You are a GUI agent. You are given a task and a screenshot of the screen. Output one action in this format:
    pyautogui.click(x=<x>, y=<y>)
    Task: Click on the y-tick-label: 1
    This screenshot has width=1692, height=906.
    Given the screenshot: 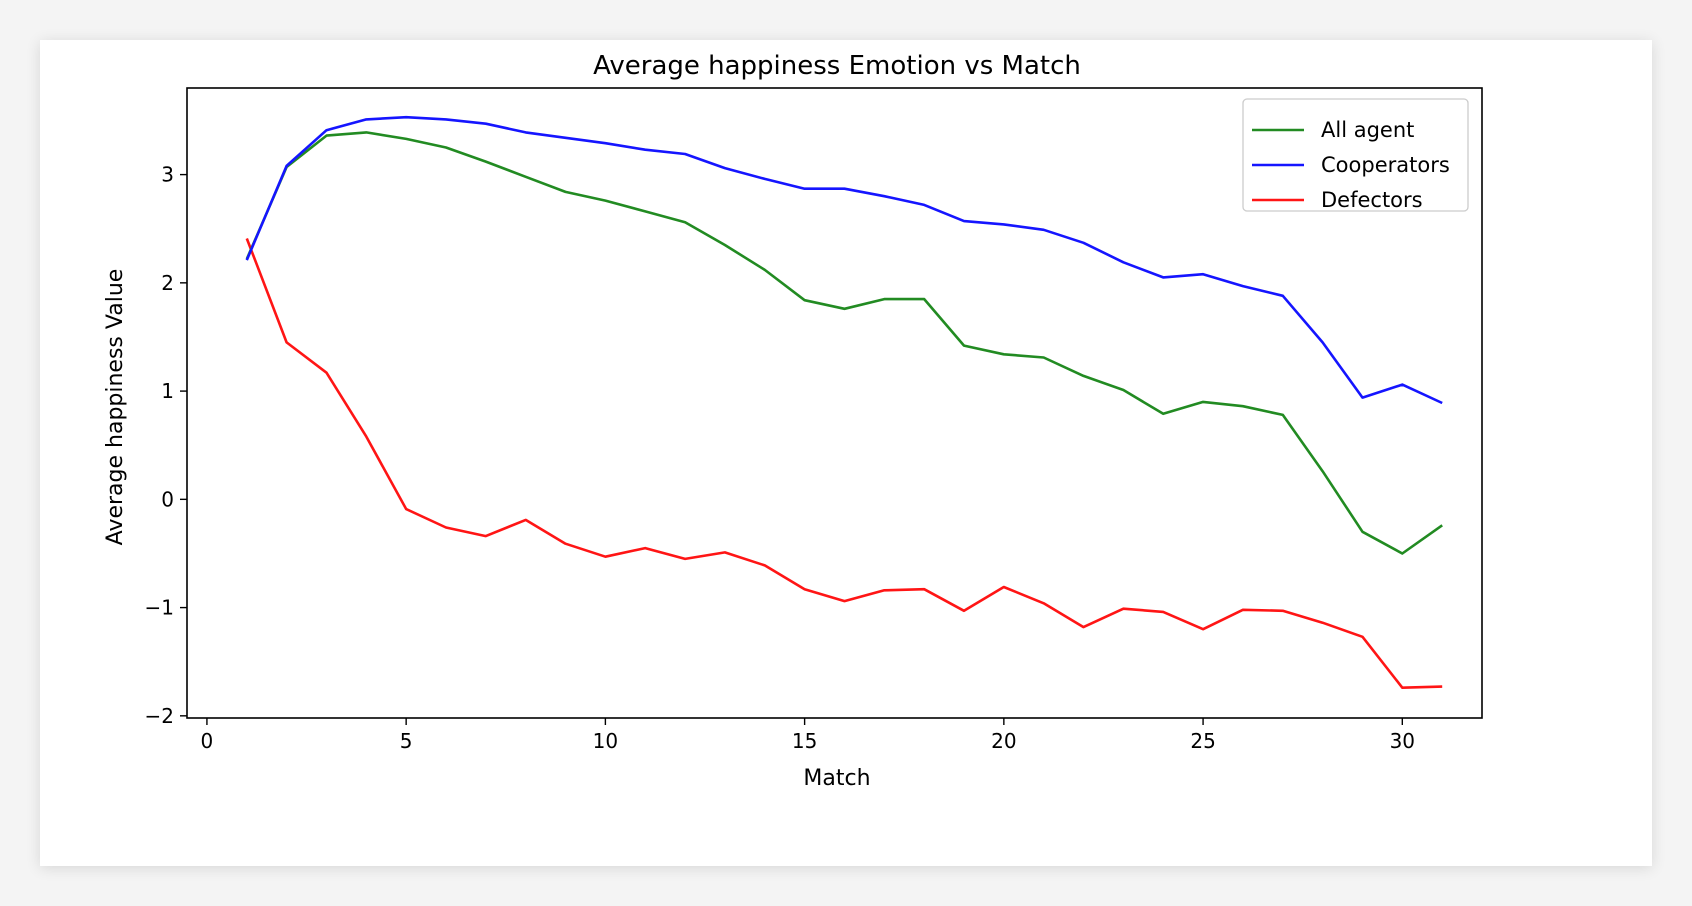 What is the action you would take?
    pyautogui.click(x=167, y=391)
    